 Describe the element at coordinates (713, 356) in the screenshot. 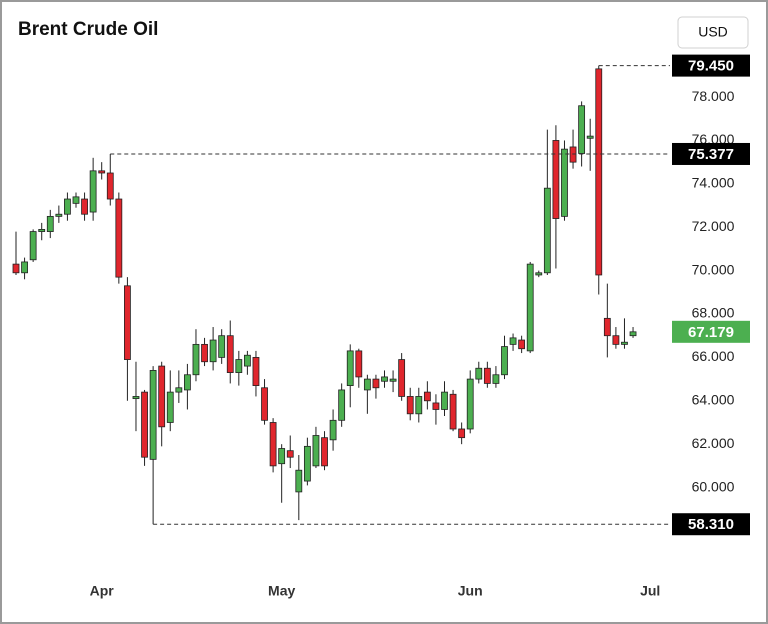

I see `y-tick-label: 66.000` at that location.